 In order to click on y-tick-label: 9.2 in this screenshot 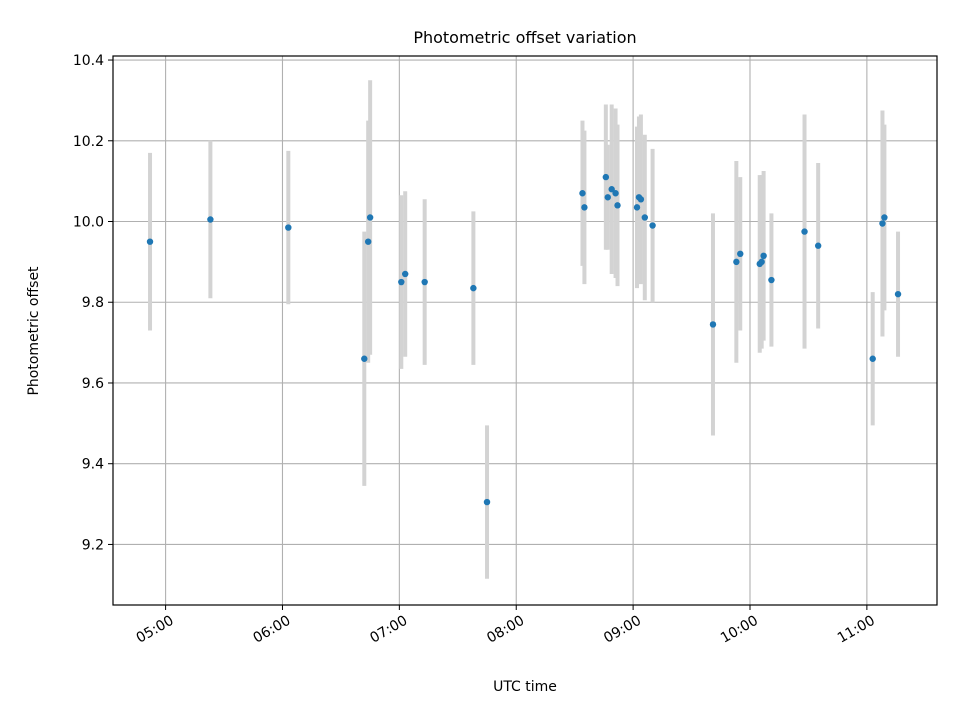, I will do `click(93, 545)`.